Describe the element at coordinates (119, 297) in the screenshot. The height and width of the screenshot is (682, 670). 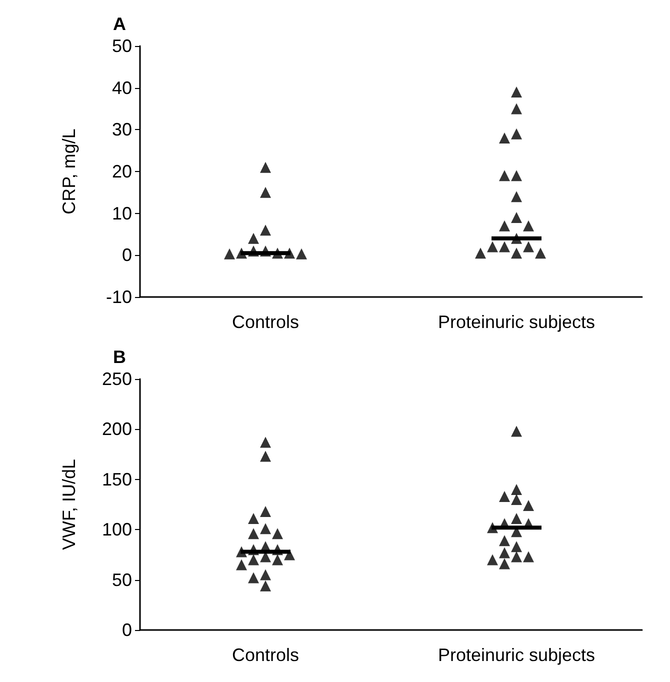
I see `y-tick-label: -10` at that location.